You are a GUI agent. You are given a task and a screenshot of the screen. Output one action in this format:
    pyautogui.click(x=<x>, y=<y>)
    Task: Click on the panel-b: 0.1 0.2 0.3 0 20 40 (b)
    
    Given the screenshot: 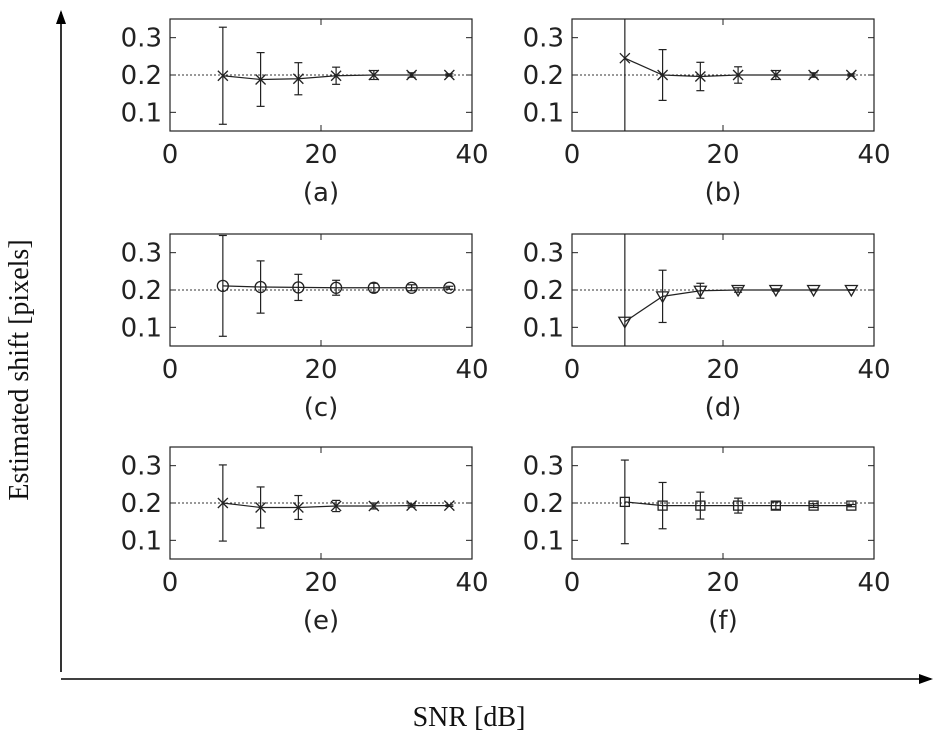 What is the action you would take?
    pyautogui.click(x=707, y=113)
    